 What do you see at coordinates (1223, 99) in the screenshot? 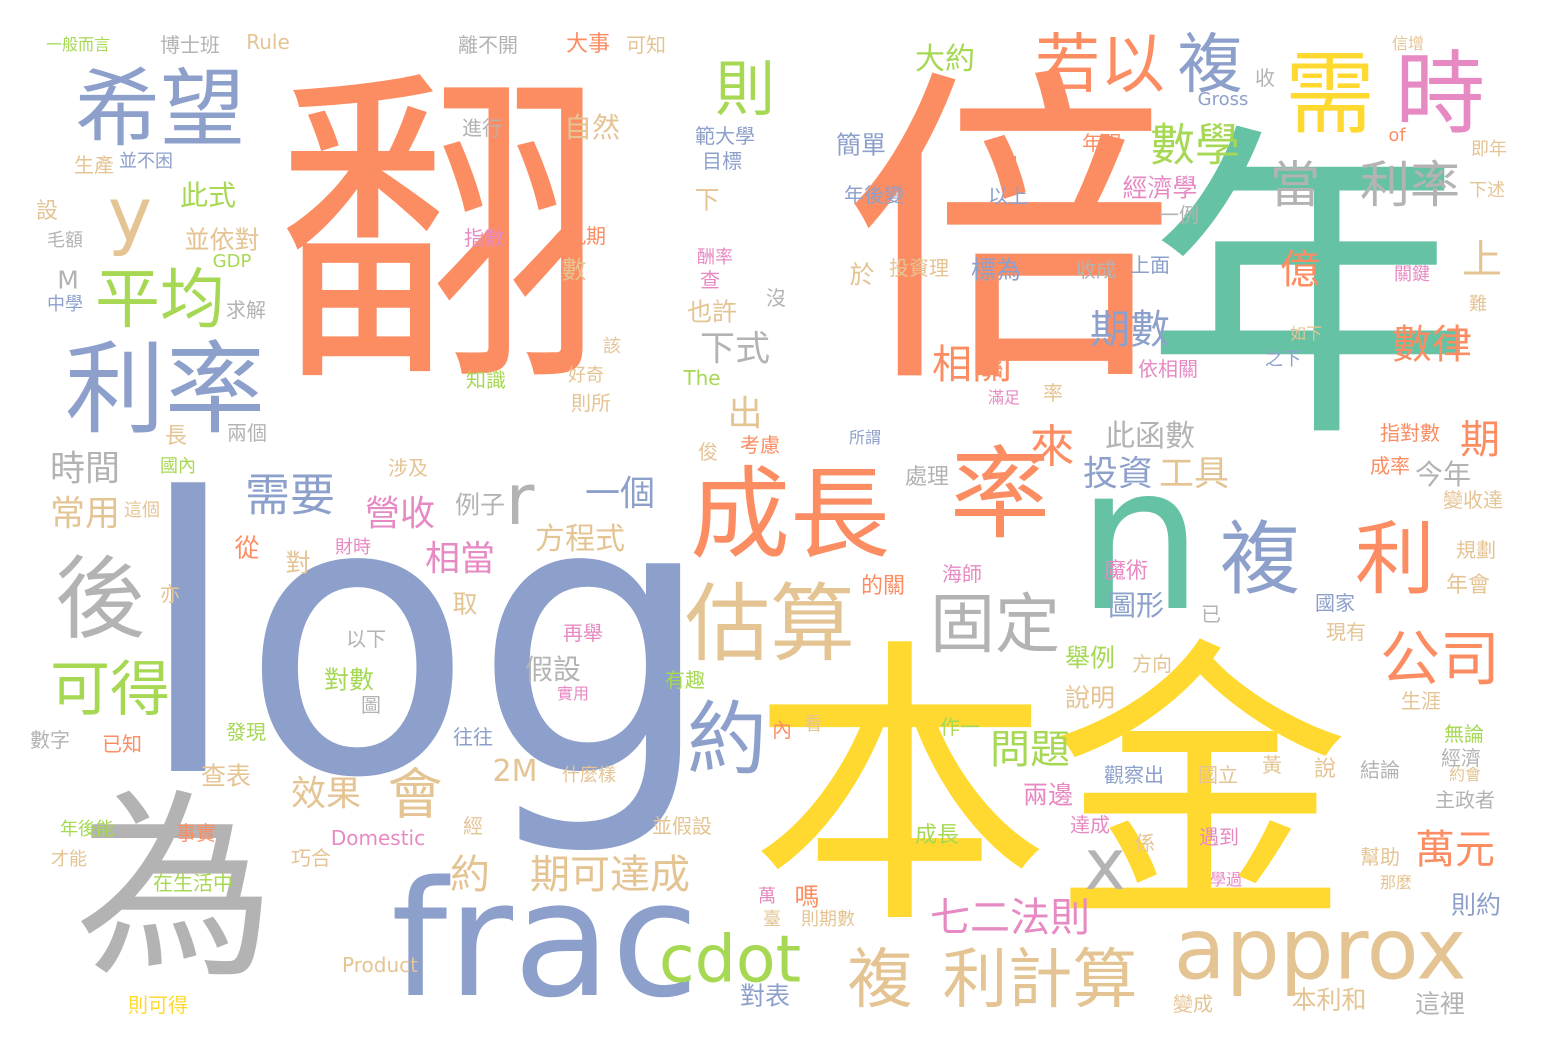
I see `cloud-word: Gross` at bounding box center [1223, 99].